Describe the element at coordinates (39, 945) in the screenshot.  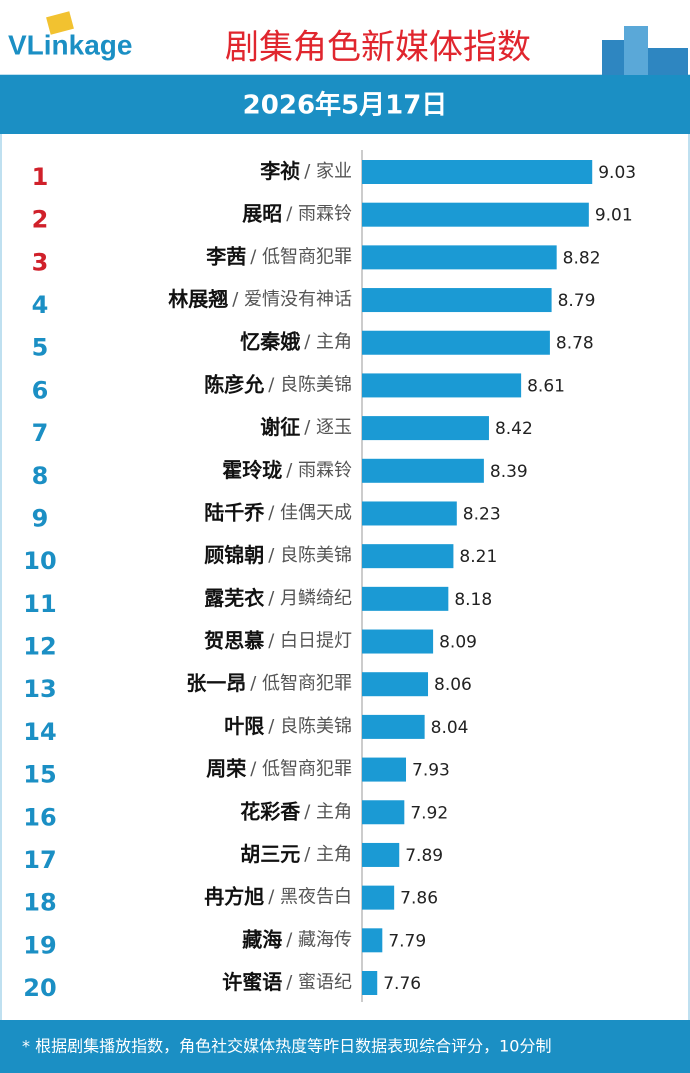
I see `rank: 19` at that location.